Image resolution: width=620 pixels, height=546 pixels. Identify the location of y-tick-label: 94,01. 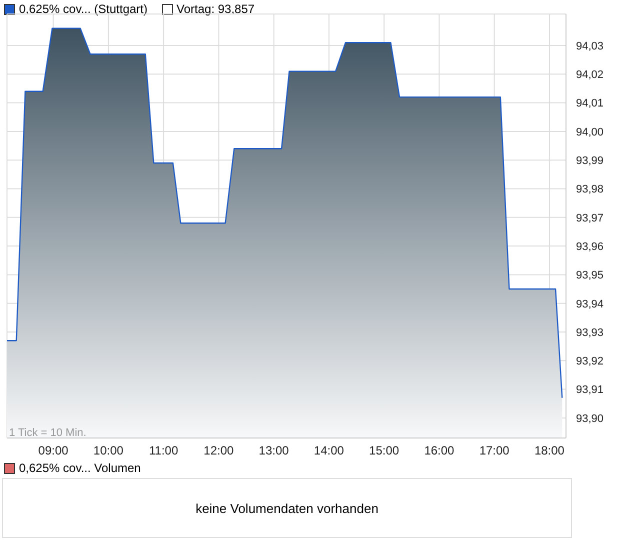
(590, 104).